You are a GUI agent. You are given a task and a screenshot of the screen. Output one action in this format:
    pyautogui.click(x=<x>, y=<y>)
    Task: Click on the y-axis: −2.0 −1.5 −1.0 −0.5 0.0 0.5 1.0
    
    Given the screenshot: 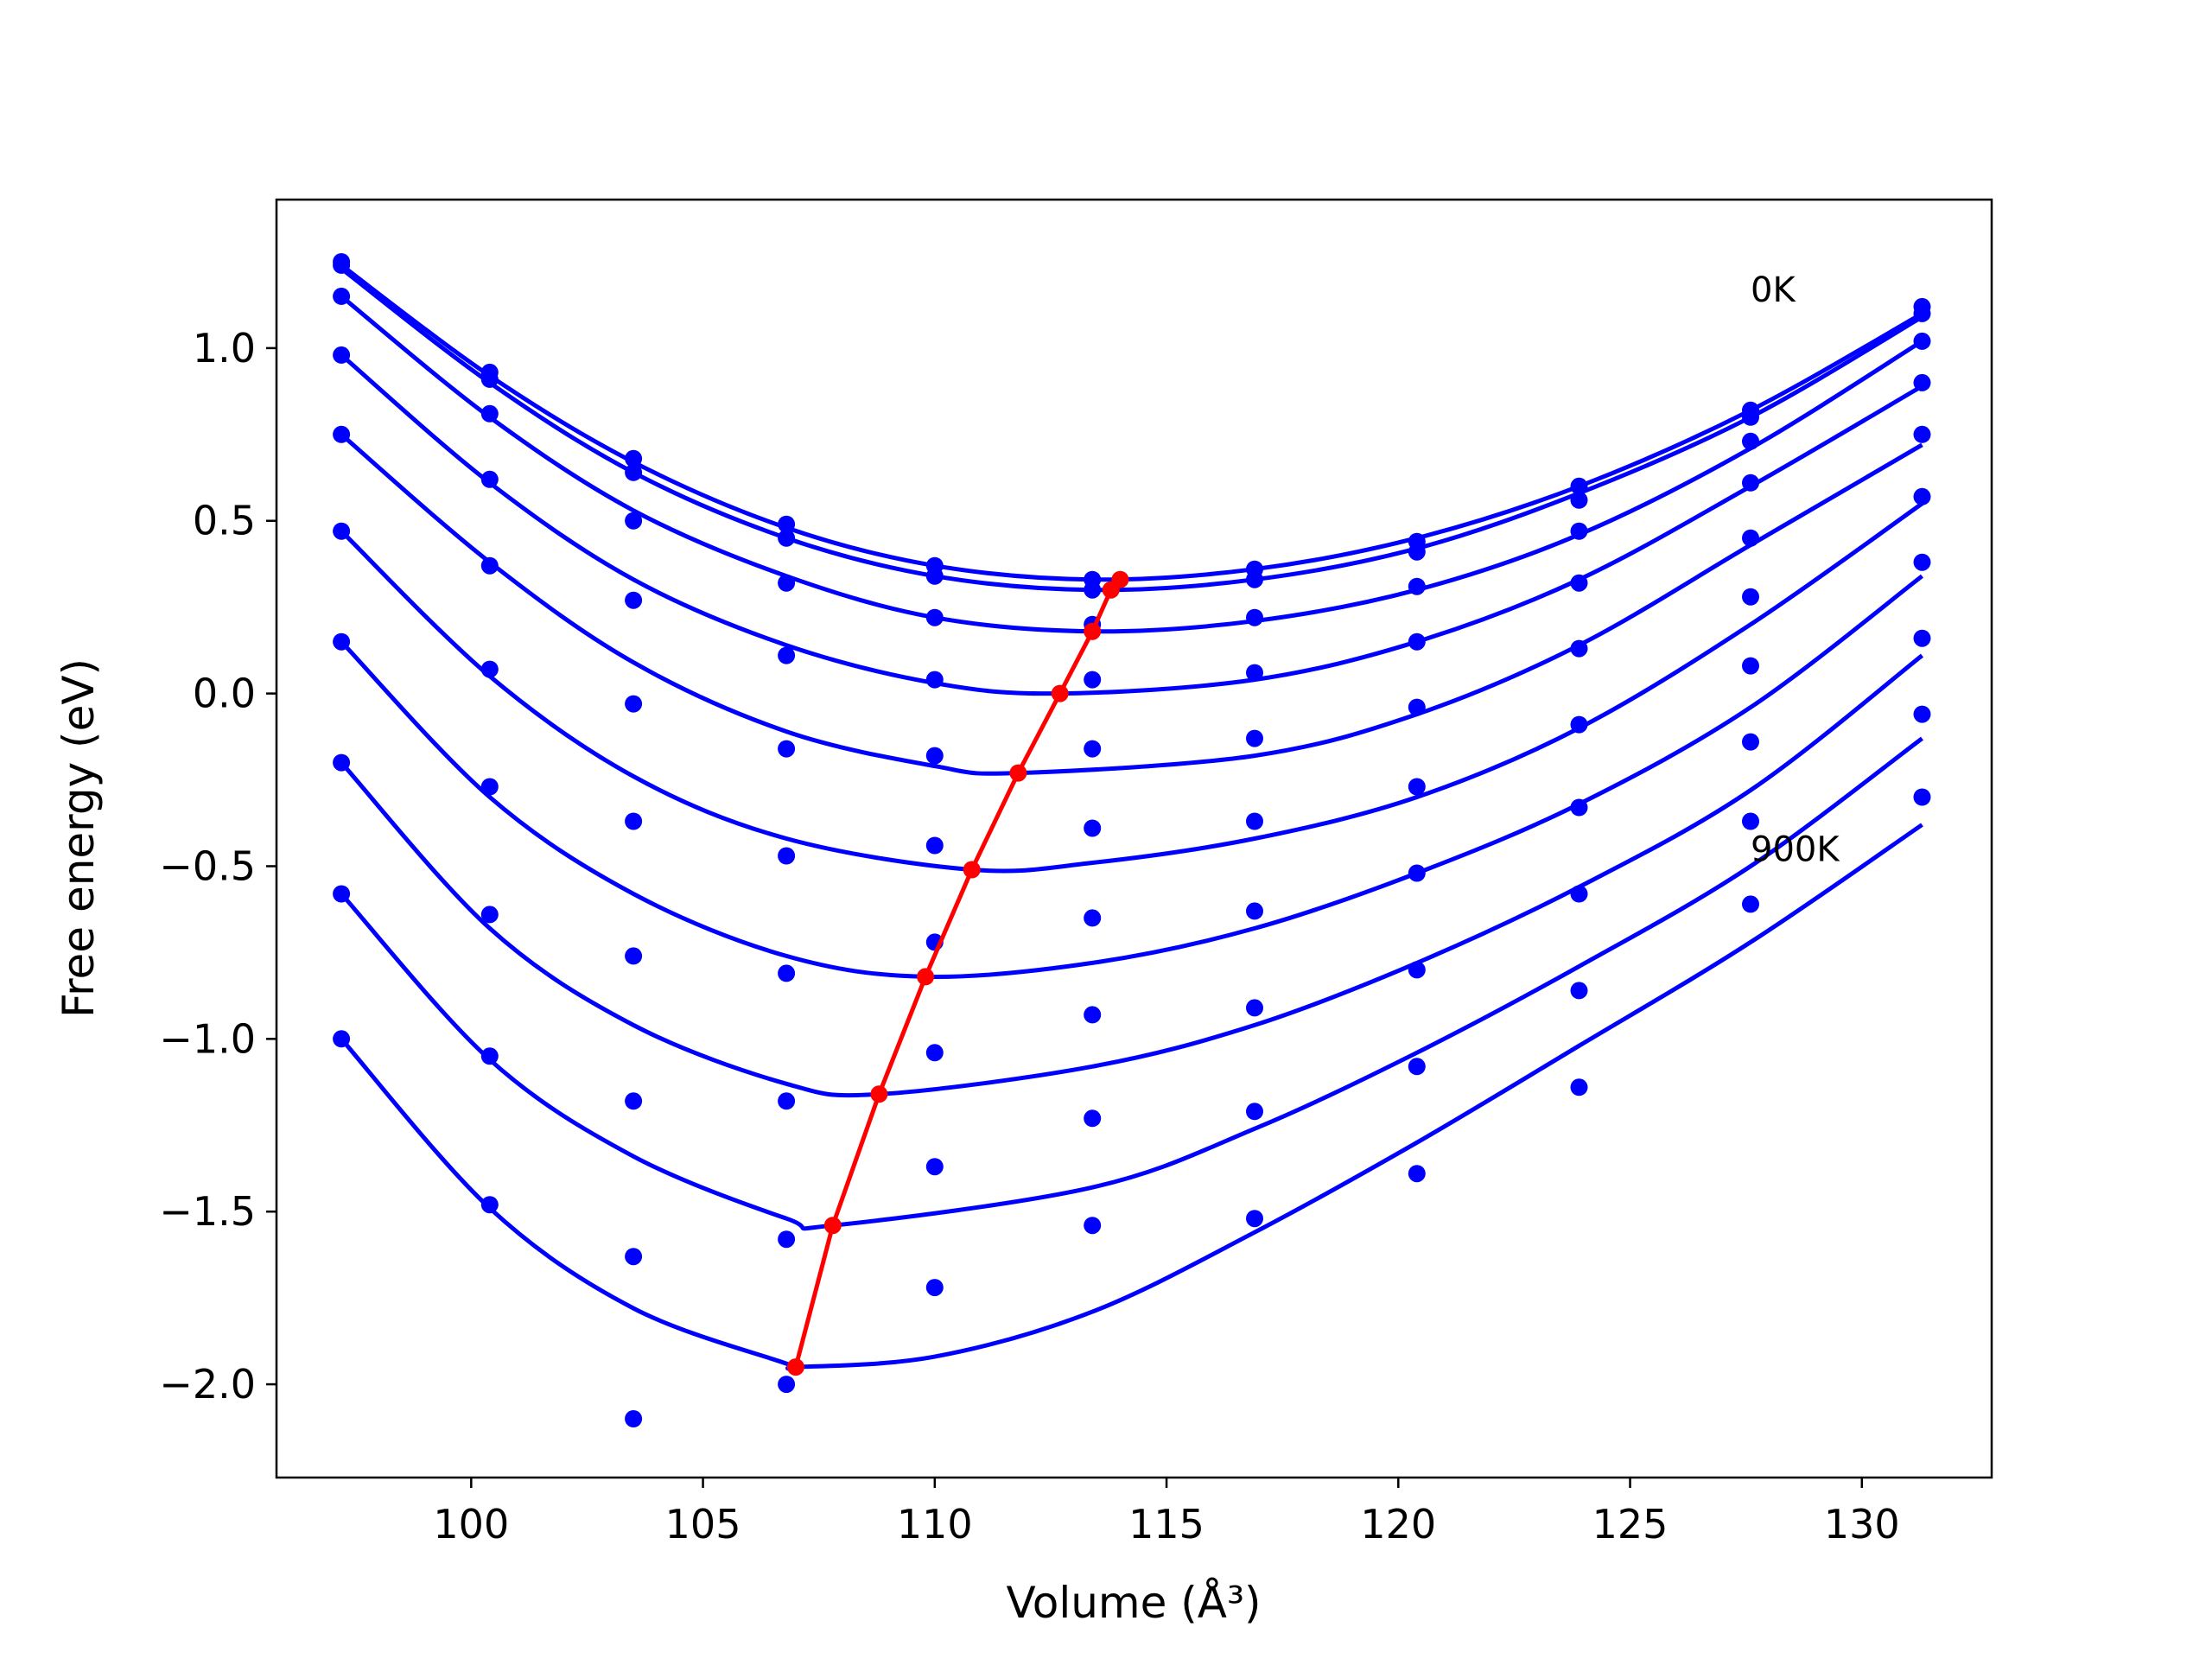 What is the action you would take?
    pyautogui.click(x=217, y=866)
    